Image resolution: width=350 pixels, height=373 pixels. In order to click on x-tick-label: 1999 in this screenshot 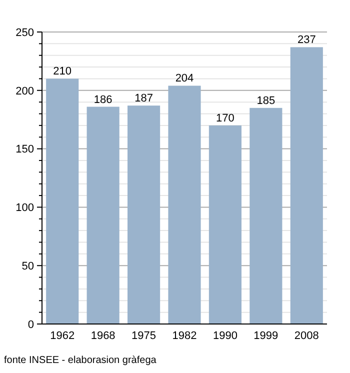, I will do `click(266, 336)`.